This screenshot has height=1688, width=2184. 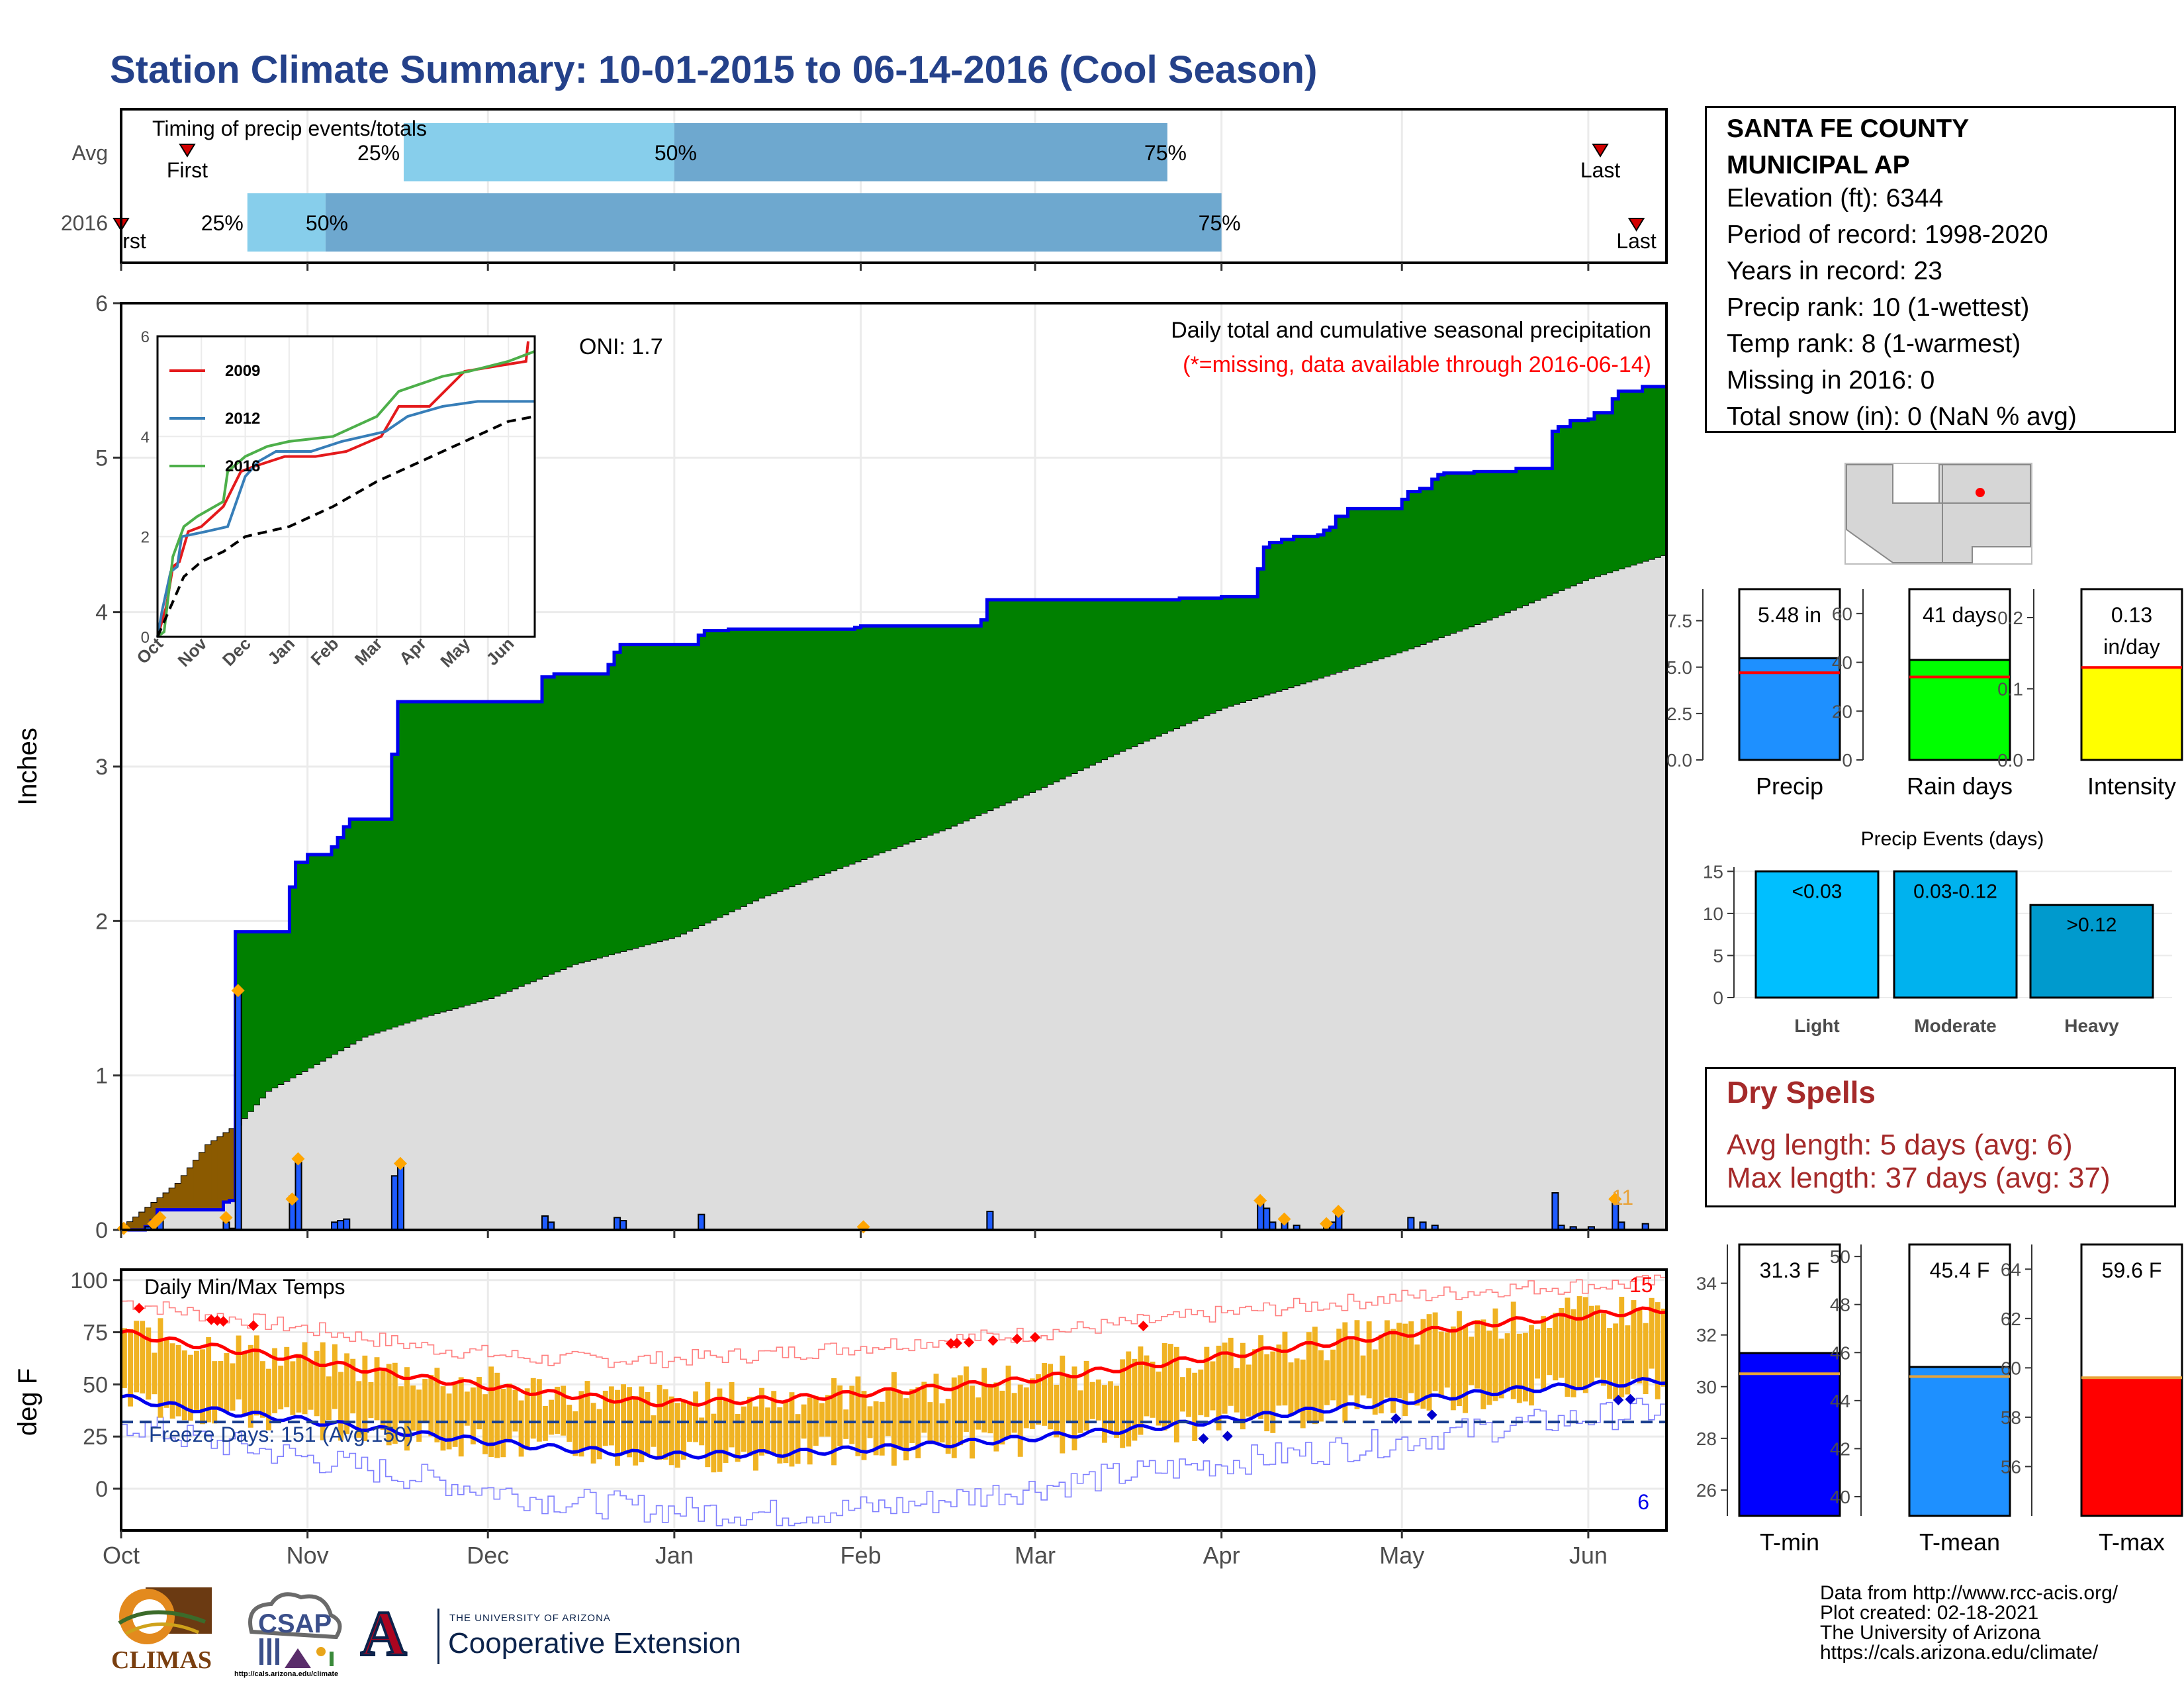 I want to click on temp-ytick-label: 25, so click(x=95, y=1437).